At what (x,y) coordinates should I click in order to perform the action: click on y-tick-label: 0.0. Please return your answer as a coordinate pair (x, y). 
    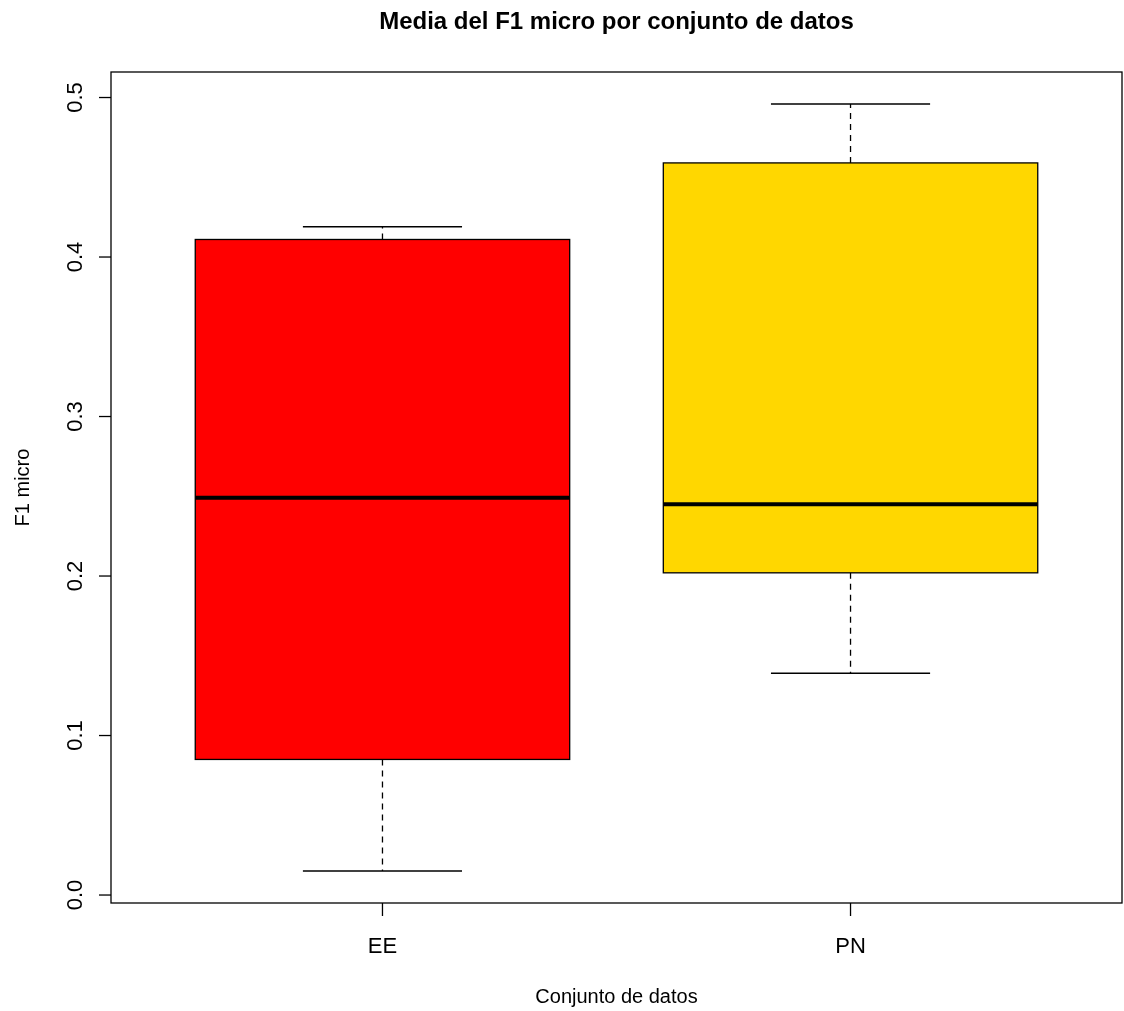
    Looking at the image, I should click on (74, 895).